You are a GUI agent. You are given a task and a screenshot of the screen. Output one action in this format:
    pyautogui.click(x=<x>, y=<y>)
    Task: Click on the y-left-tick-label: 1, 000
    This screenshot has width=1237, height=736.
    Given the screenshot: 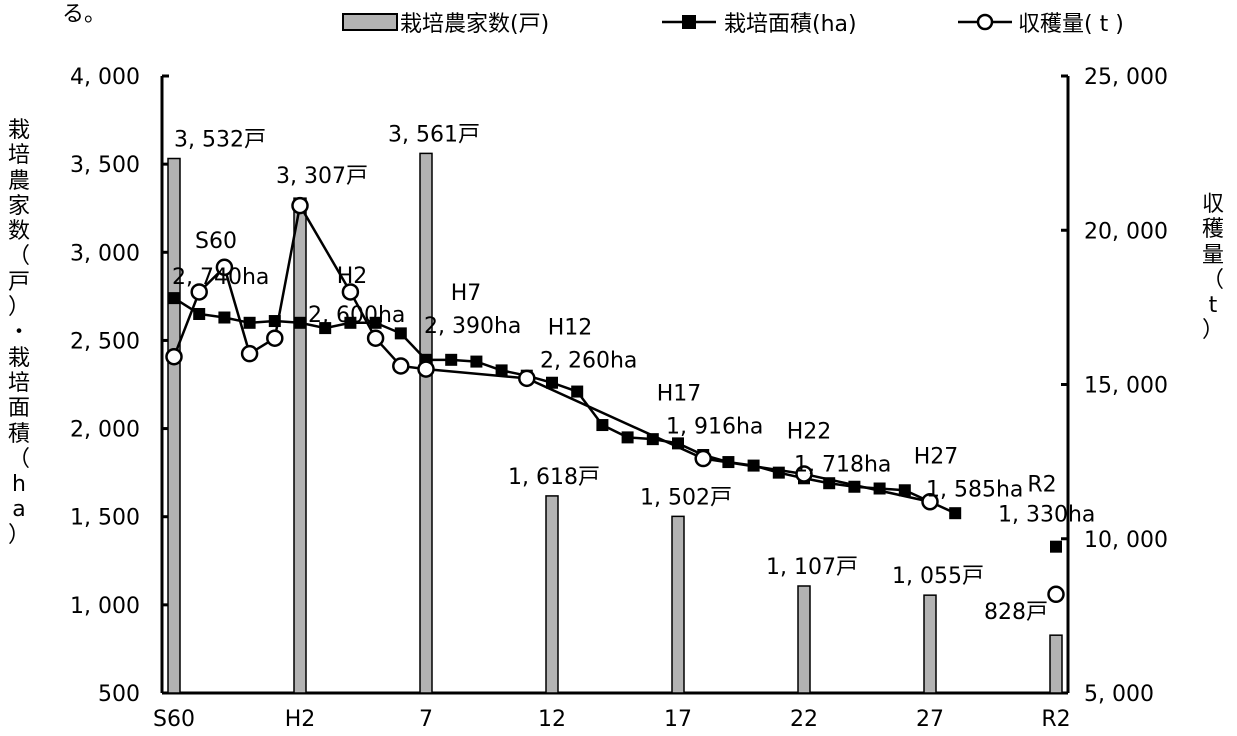 What is the action you would take?
    pyautogui.click(x=105, y=606)
    